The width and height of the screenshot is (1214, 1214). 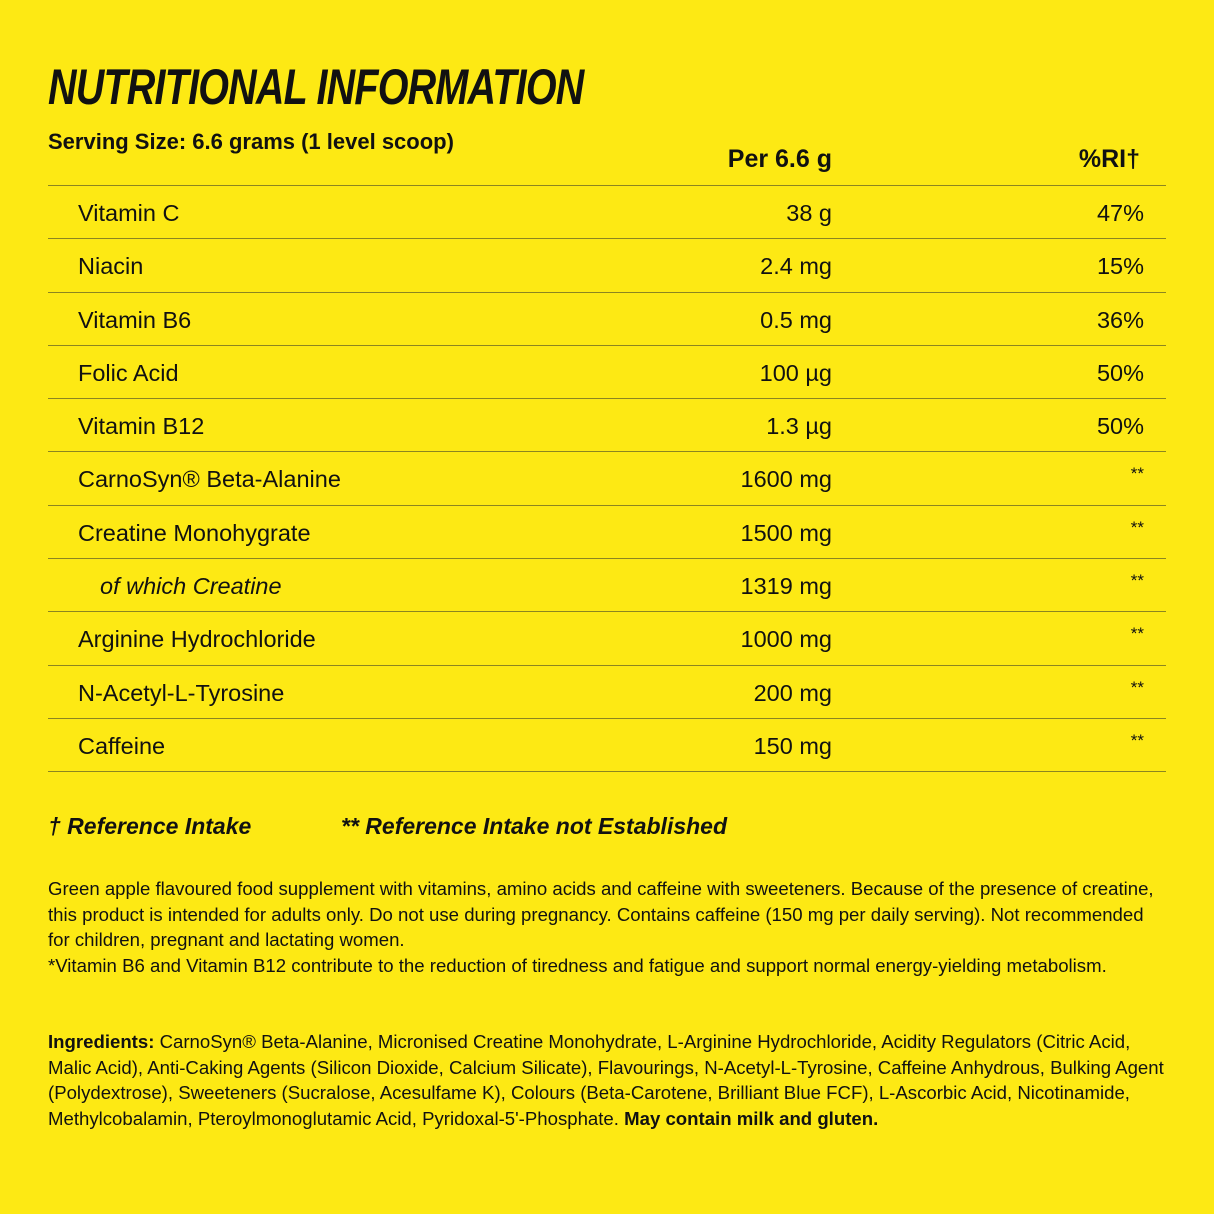 I want to click on table-row: N-Acetyl-L-Tyrosine 200 mg **, so click(x=607, y=692).